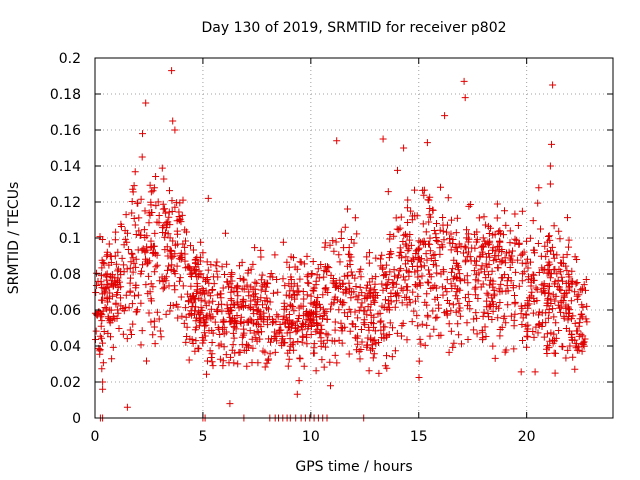 The width and height of the screenshot is (640, 480). What do you see at coordinates (65, 95) in the screenshot?
I see `y-tick-label: 0.18` at bounding box center [65, 95].